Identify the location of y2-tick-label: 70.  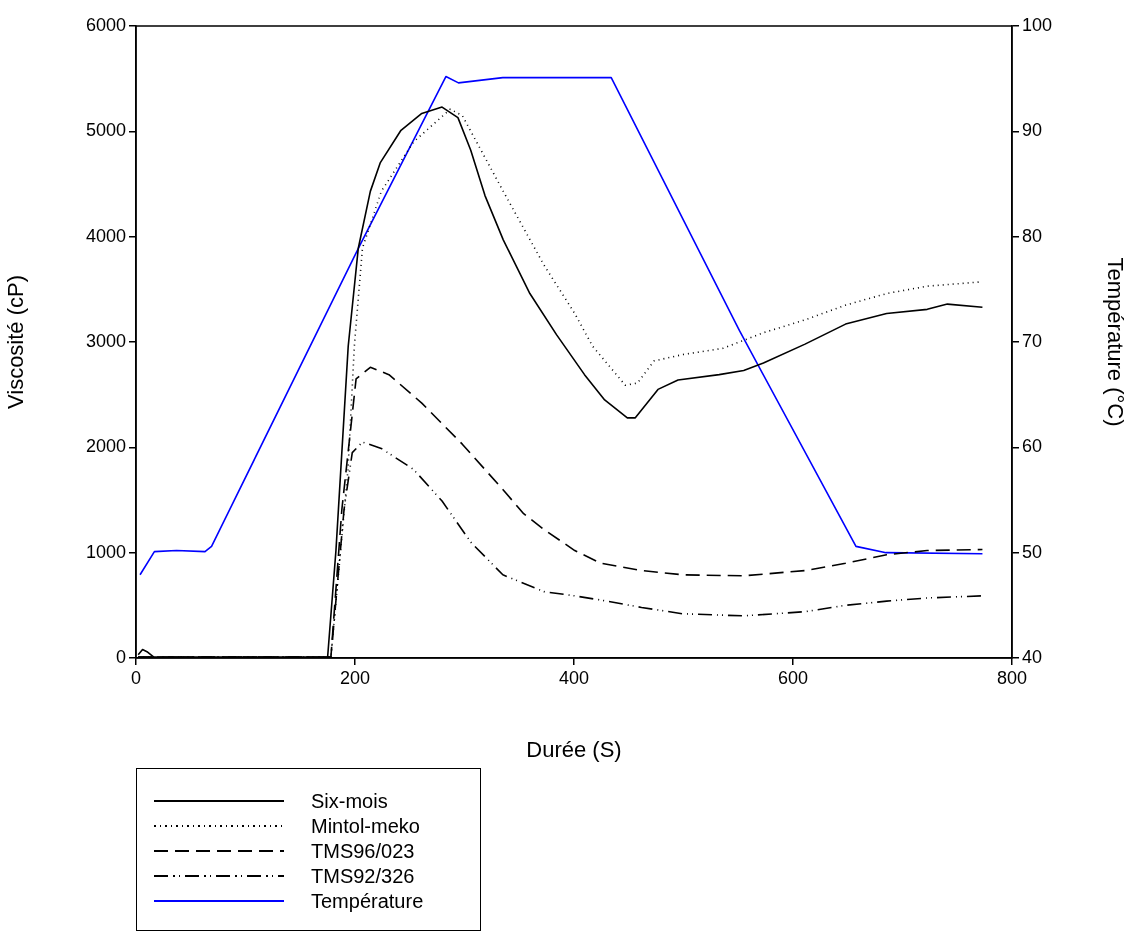
(1032, 340).